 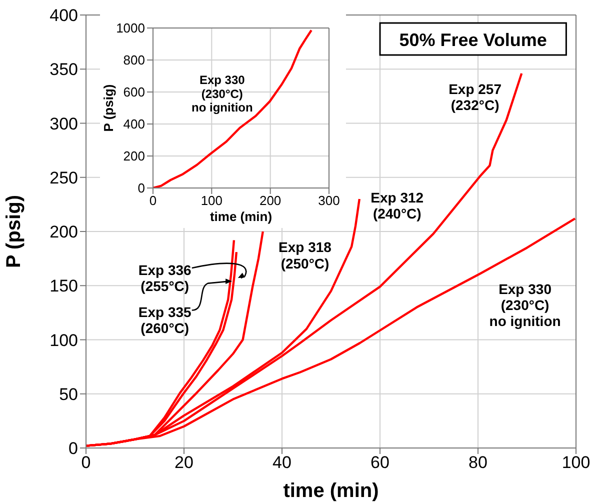 I want to click on y-tick-label: 250, so click(x=64, y=178).